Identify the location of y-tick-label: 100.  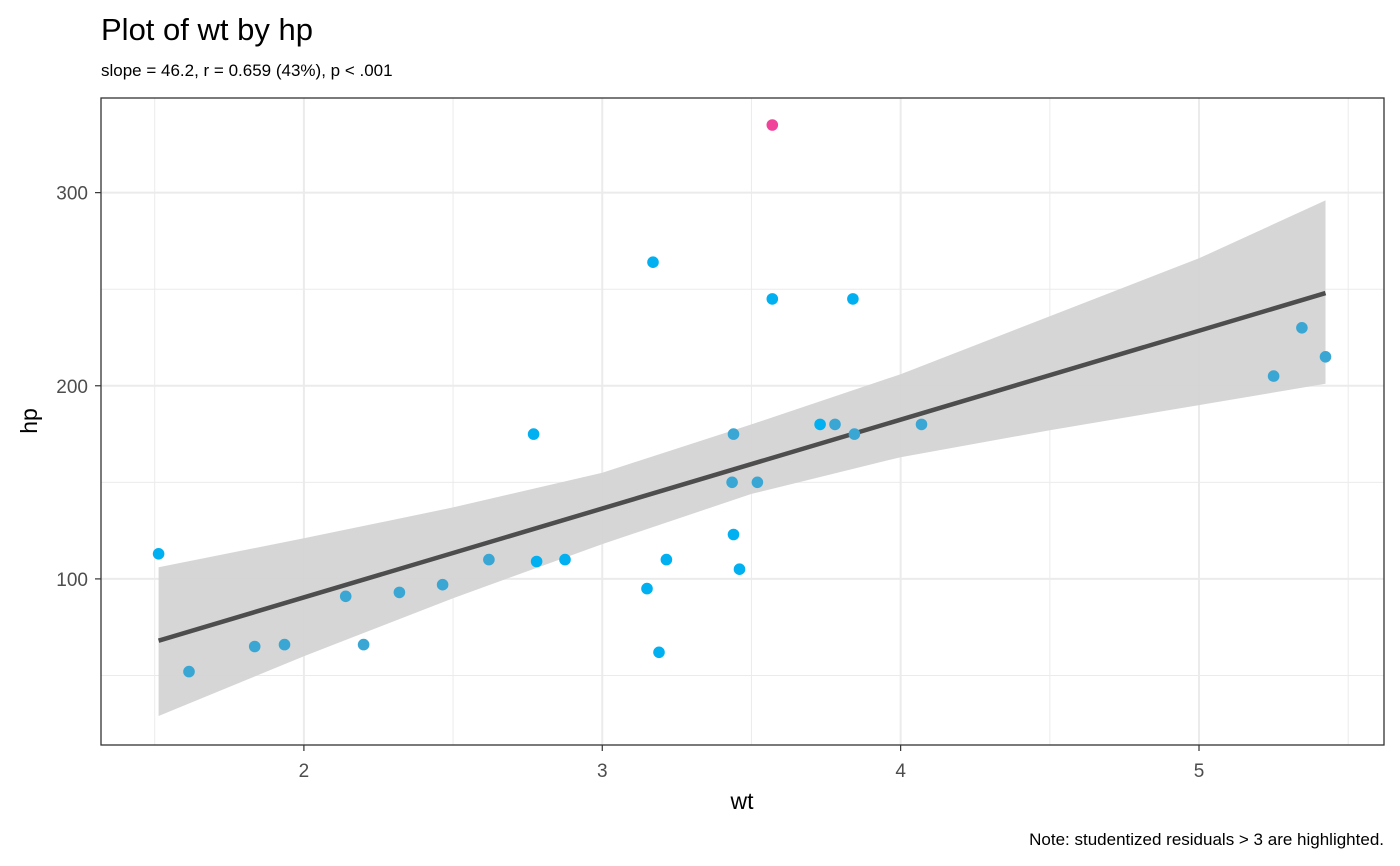
(72, 580).